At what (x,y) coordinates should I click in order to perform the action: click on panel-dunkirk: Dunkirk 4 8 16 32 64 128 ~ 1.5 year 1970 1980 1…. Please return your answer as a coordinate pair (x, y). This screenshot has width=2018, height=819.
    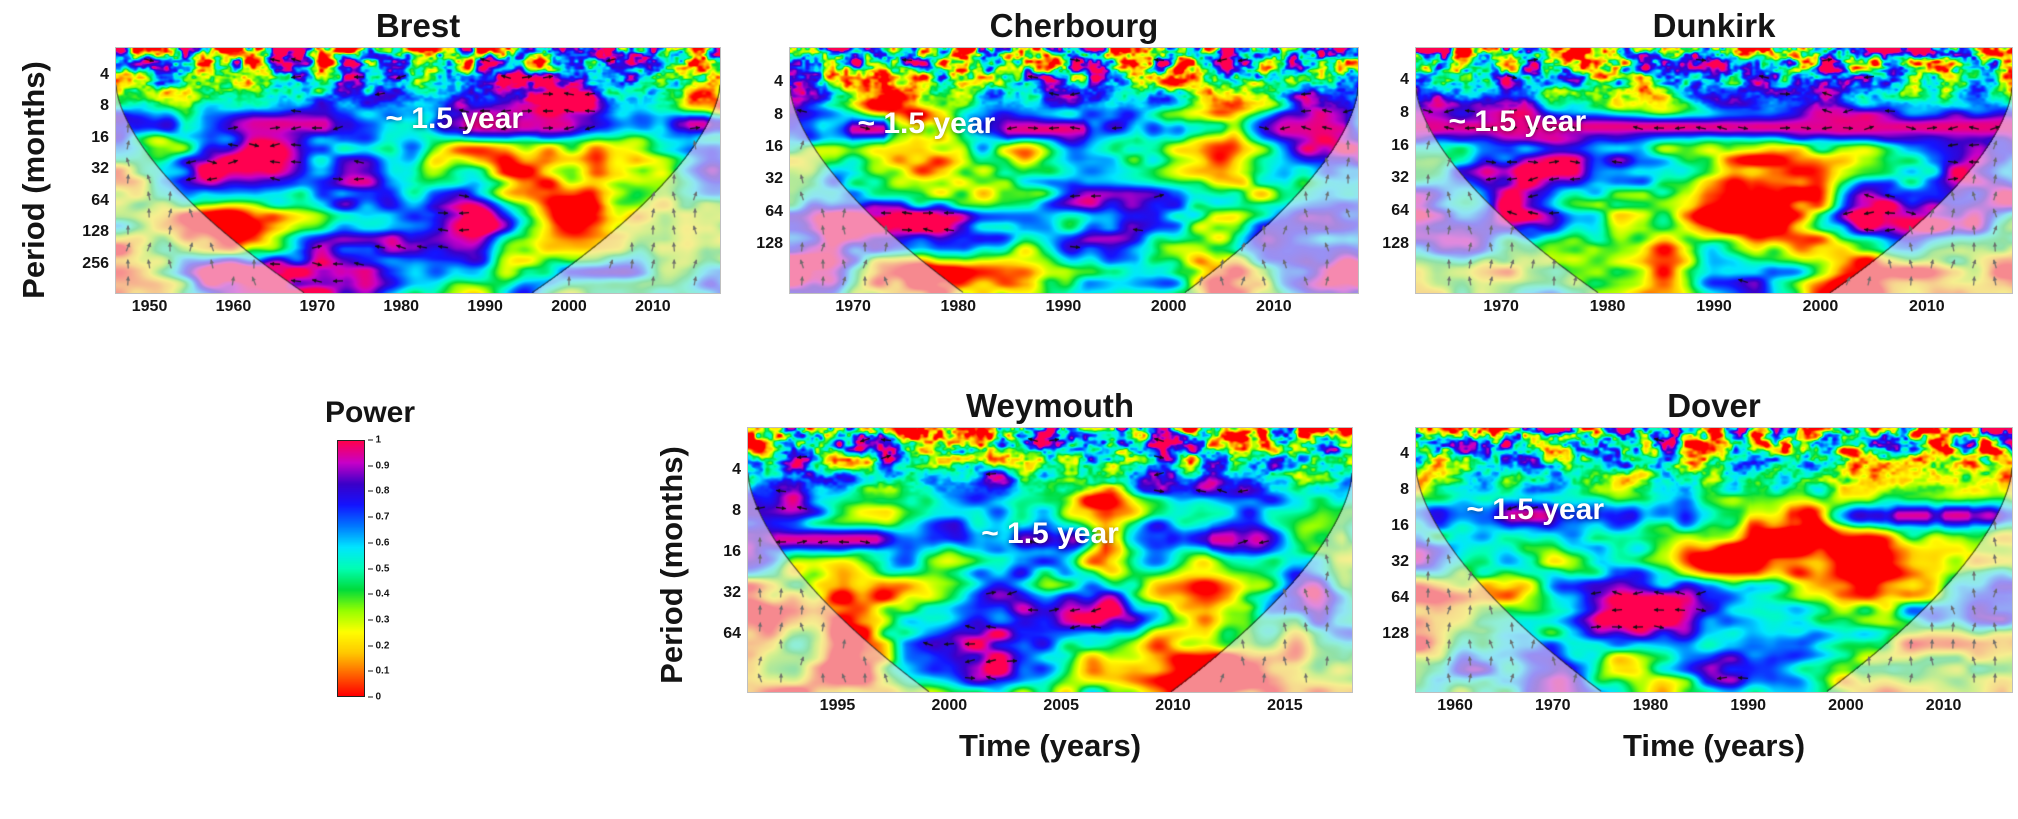
    Looking at the image, I should click on (1691, 163).